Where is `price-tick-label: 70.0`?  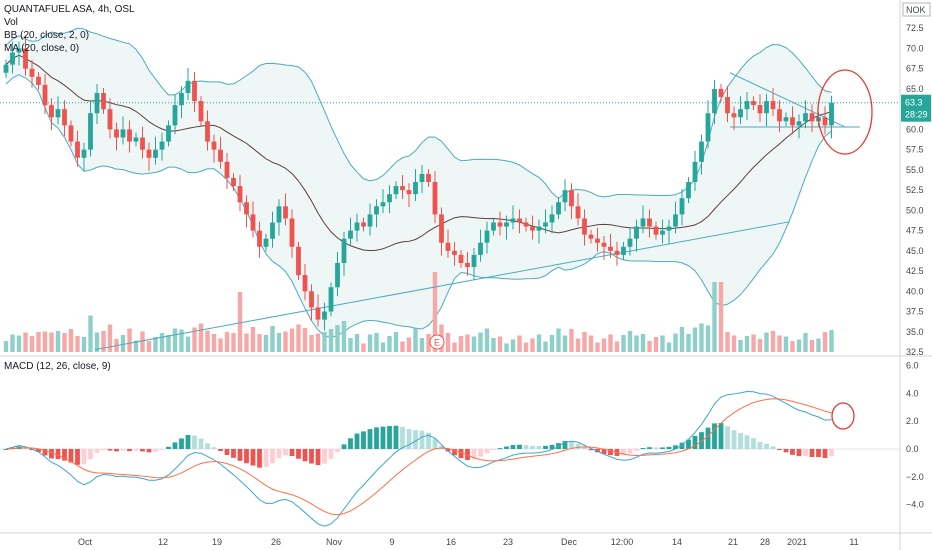
price-tick-label: 70.0 is located at coordinates (915, 48).